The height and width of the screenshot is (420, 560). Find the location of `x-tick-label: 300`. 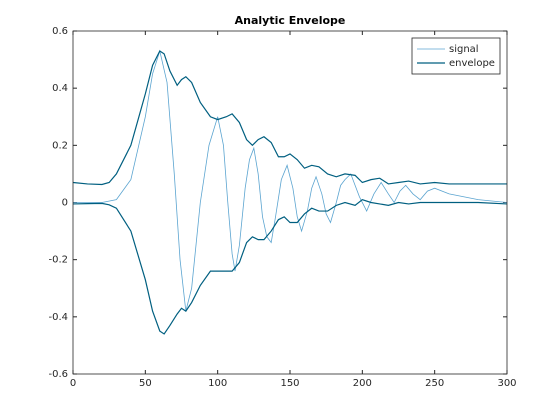

x-tick-label: 300 is located at coordinates (506, 383).